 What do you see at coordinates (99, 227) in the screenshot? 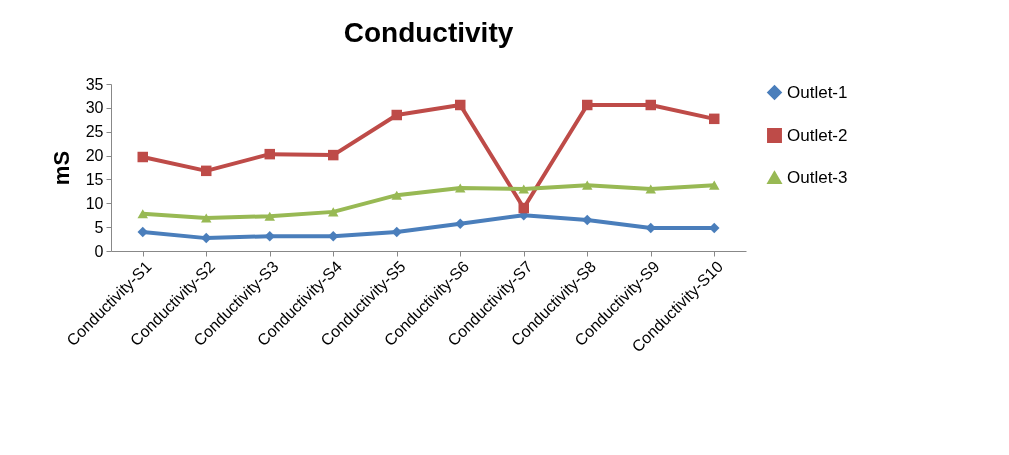
I see `y-tick-label: 5` at bounding box center [99, 227].